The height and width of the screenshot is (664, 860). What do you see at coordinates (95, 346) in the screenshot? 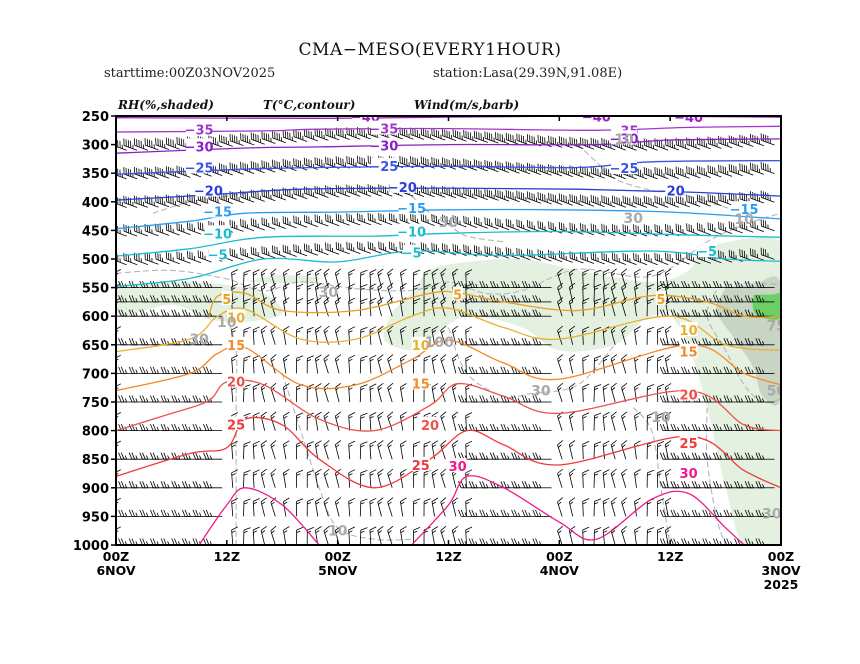
I see `y-tick-label: 650` at bounding box center [95, 346].